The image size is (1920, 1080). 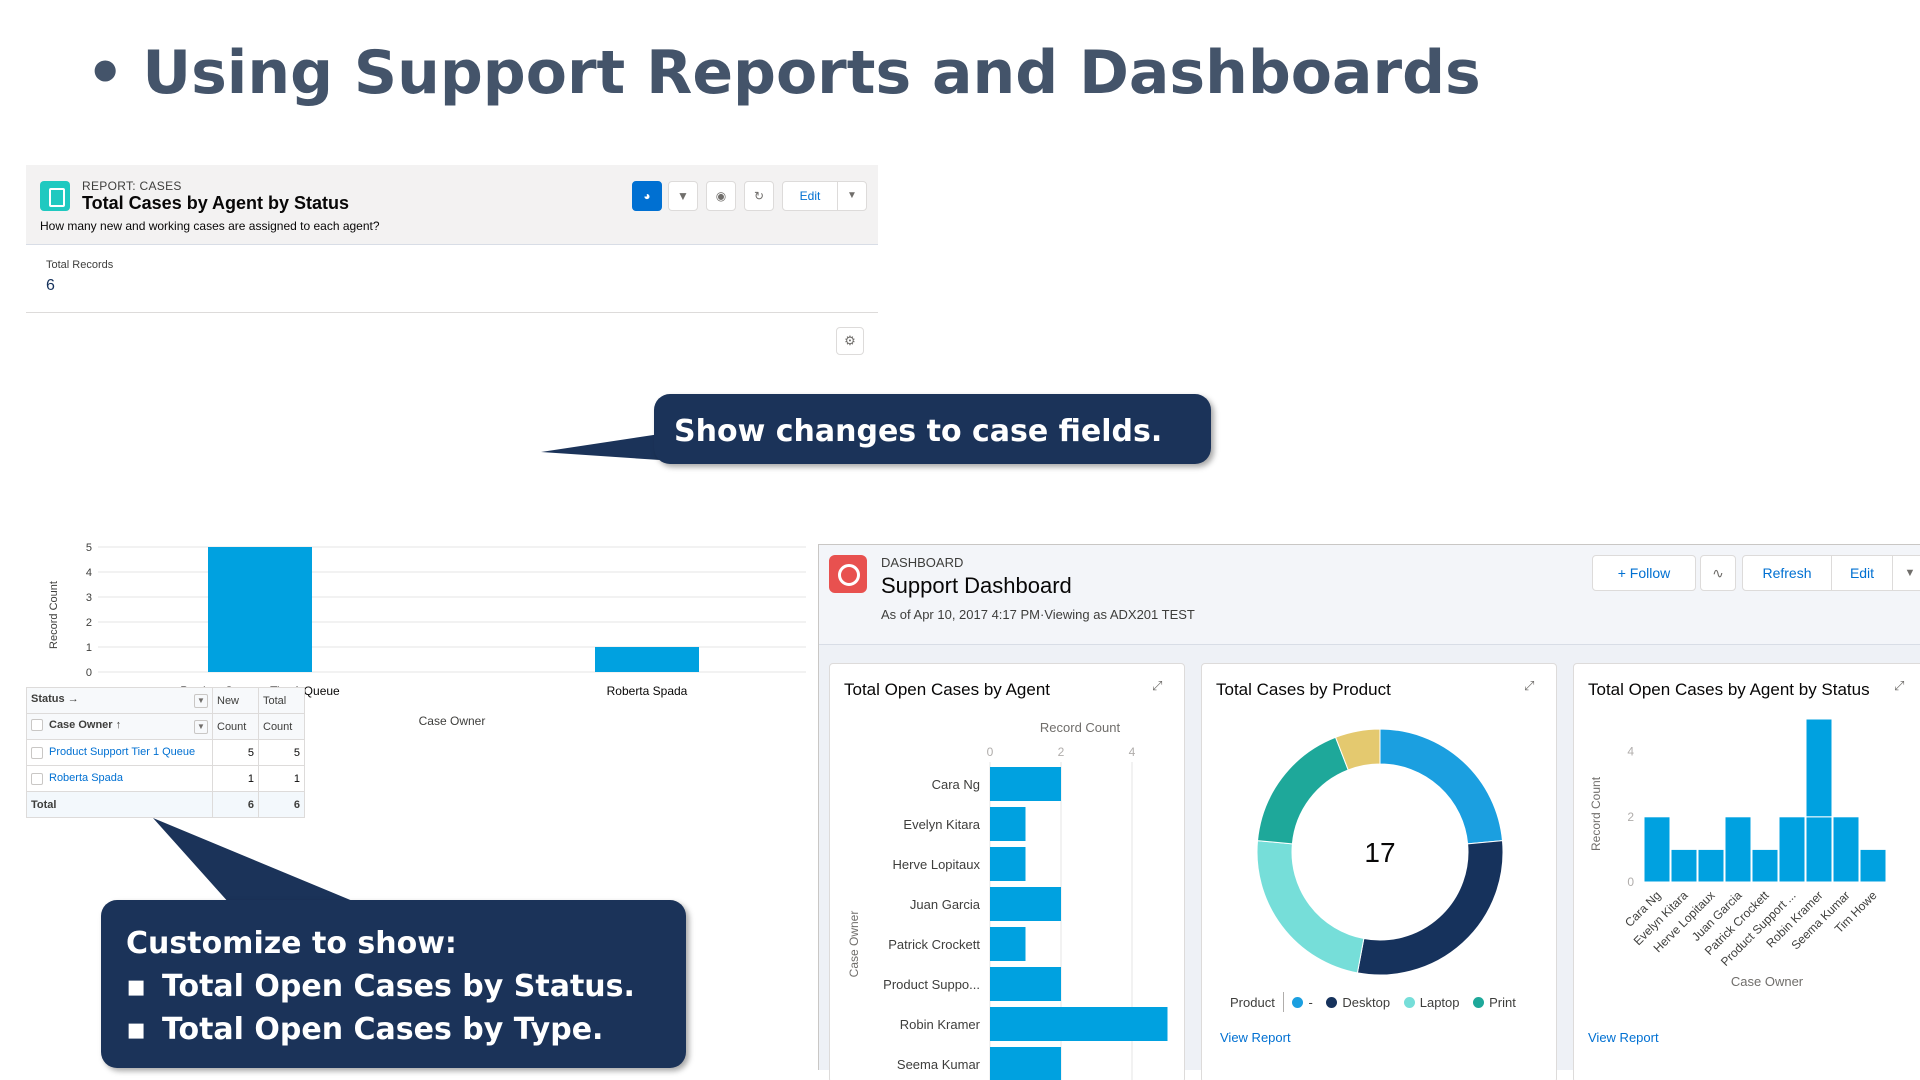 What do you see at coordinates (940, 1024) in the screenshot?
I see `category-label: Robin Kramer` at bounding box center [940, 1024].